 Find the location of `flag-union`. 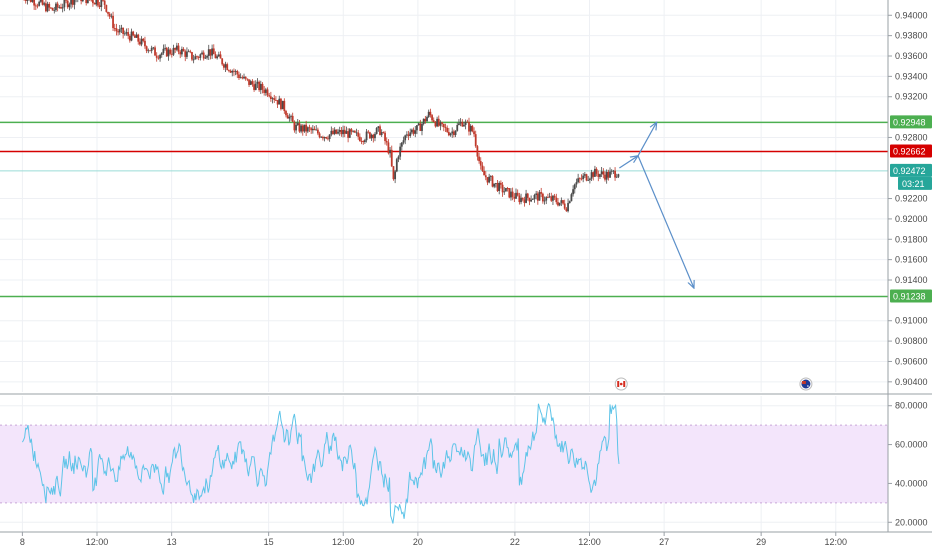

flag-union is located at coordinates (803, 382).